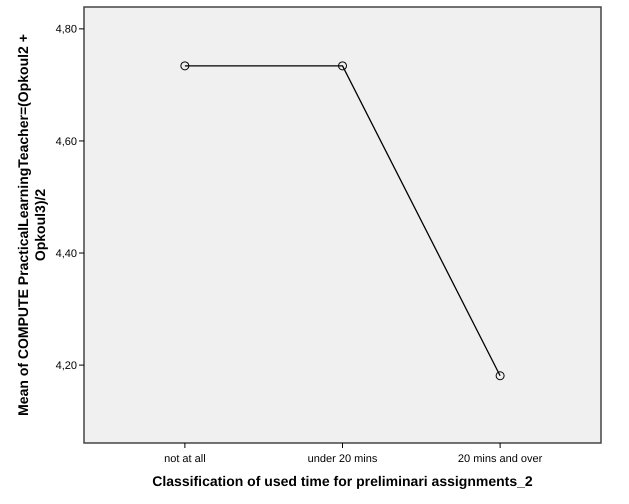  Describe the element at coordinates (185, 459) in the screenshot. I see `x-tick-label: not at all` at that location.